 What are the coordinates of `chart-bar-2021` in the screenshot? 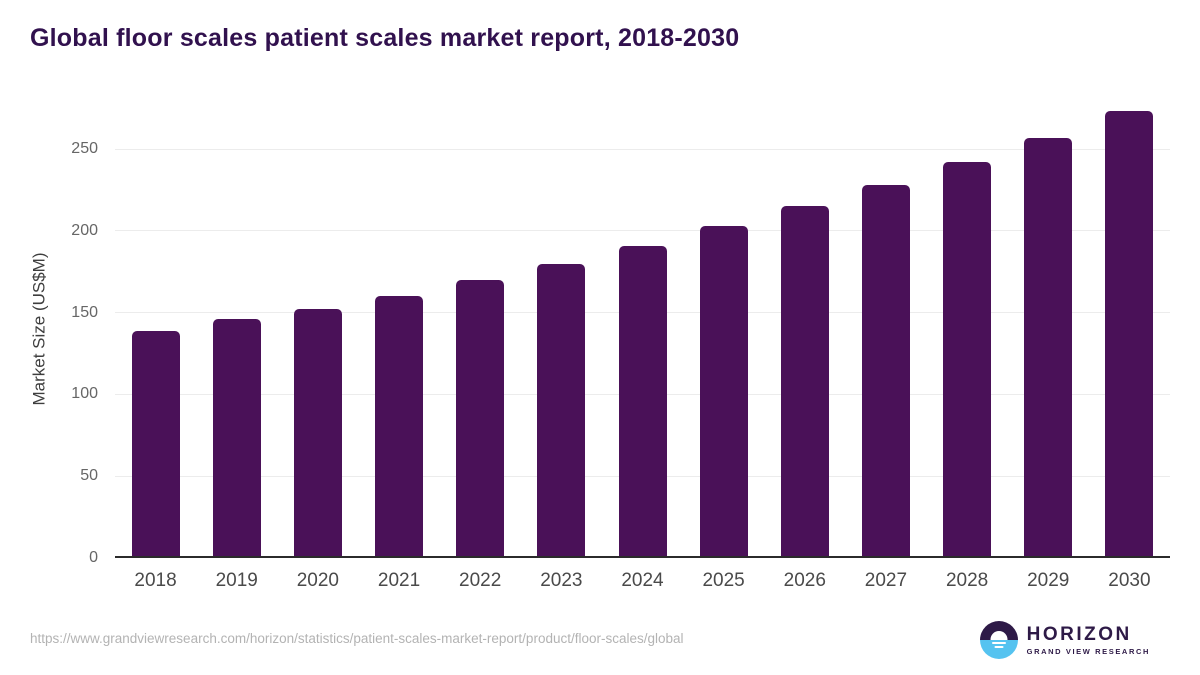 It's located at (399, 427).